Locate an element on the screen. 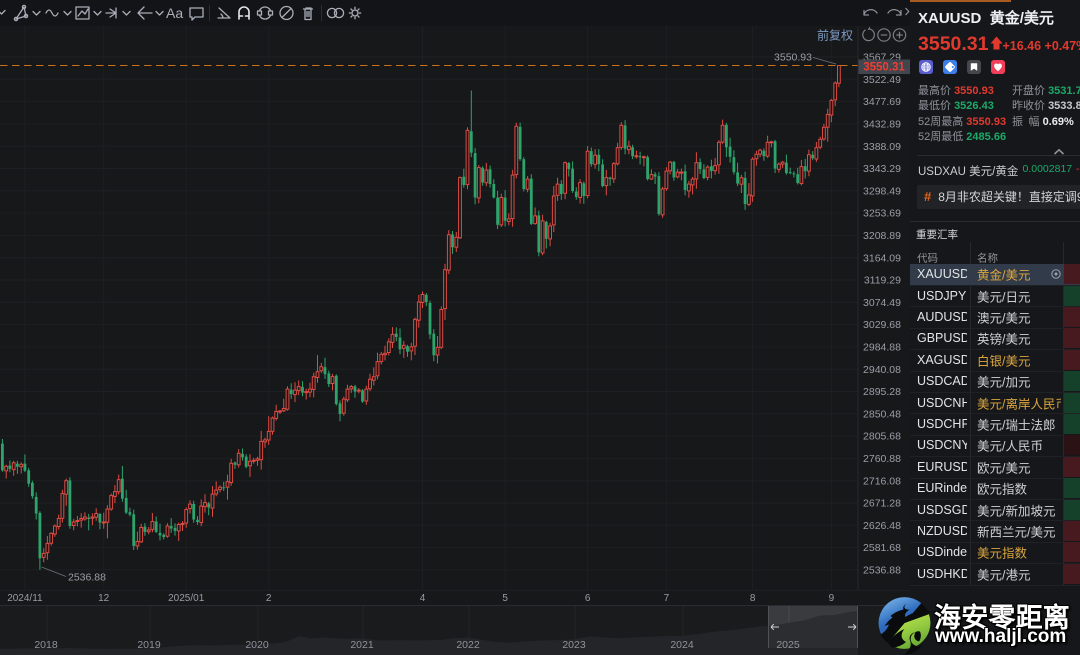 The width and height of the screenshot is (1080, 655). svg-text: 3432.89 is located at coordinates (882, 125).